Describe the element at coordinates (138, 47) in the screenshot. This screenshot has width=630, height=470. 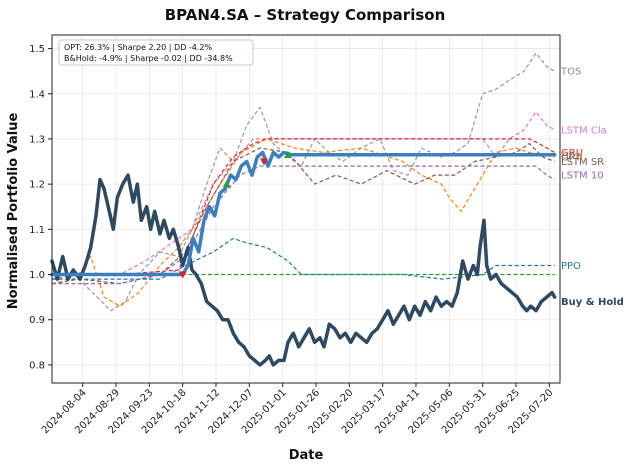
I see `annotation-line-opt: OPT: 26.3% | Sharpe 2.20 | DD -4.2%` at that location.